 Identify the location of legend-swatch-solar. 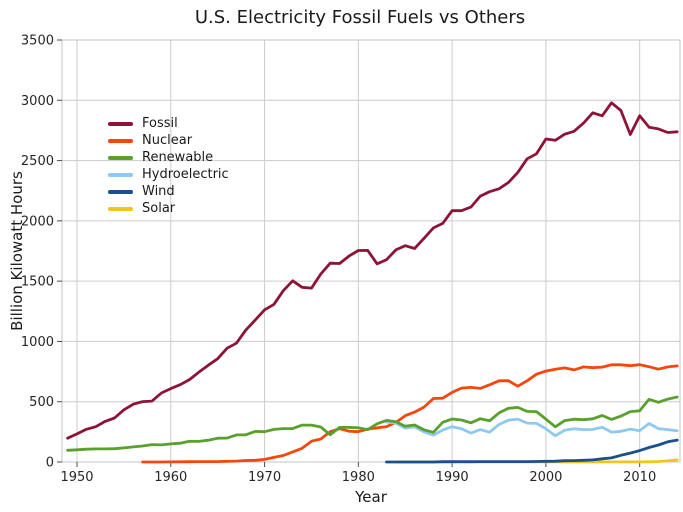
(120, 208).